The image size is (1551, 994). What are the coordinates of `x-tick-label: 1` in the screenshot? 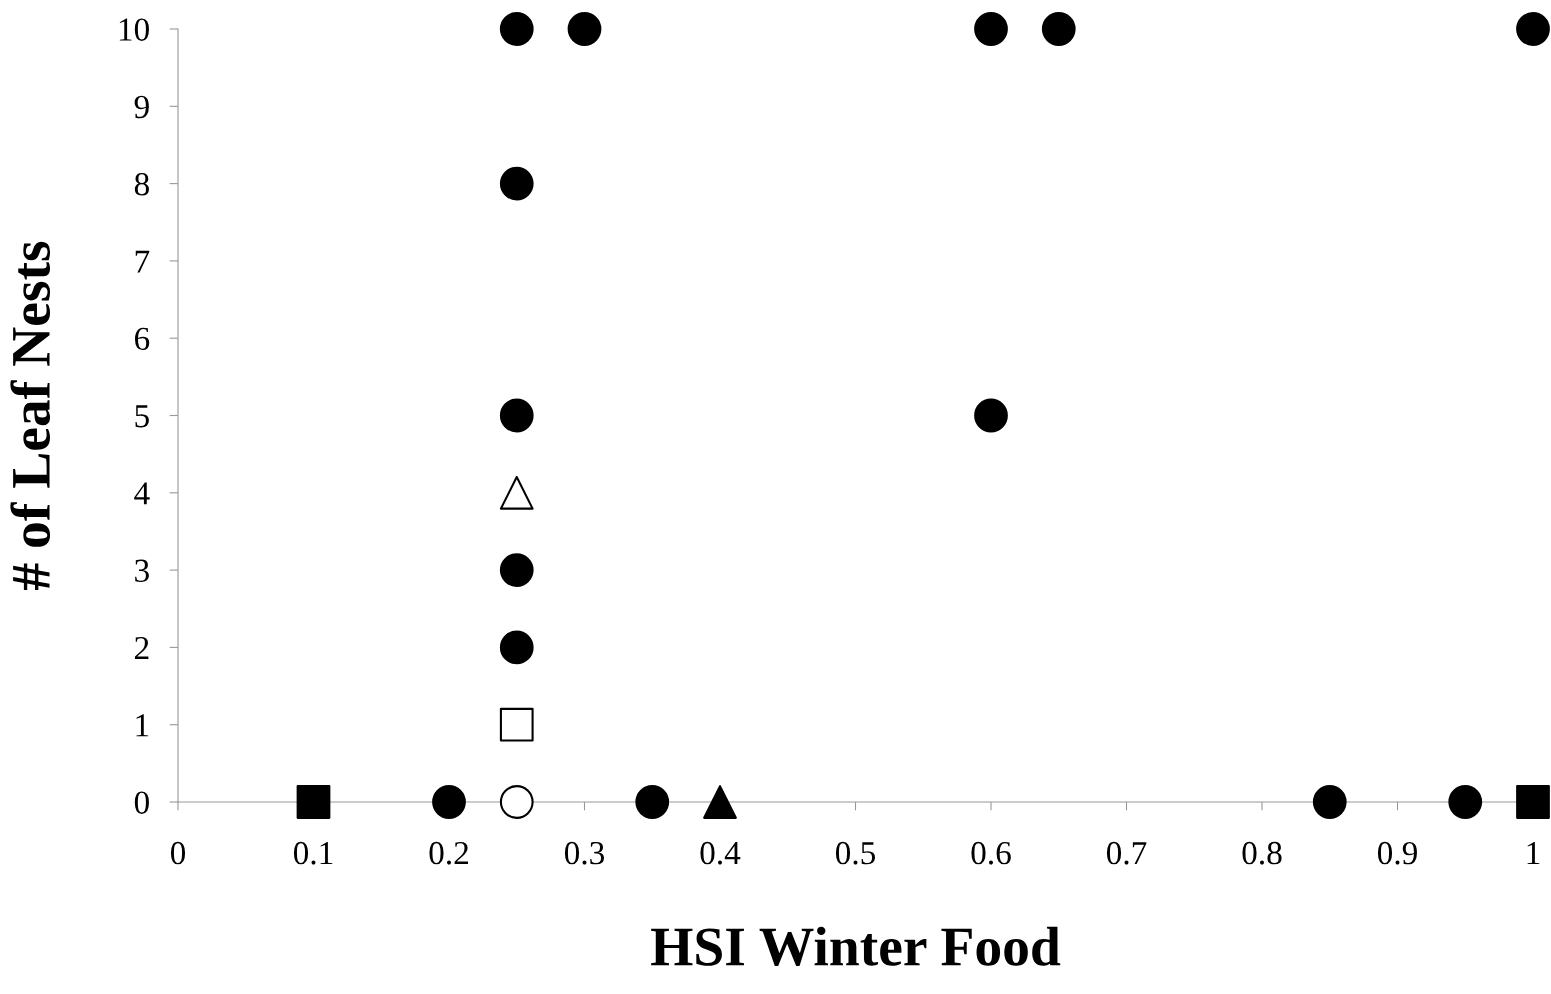 It's located at (1533, 853).